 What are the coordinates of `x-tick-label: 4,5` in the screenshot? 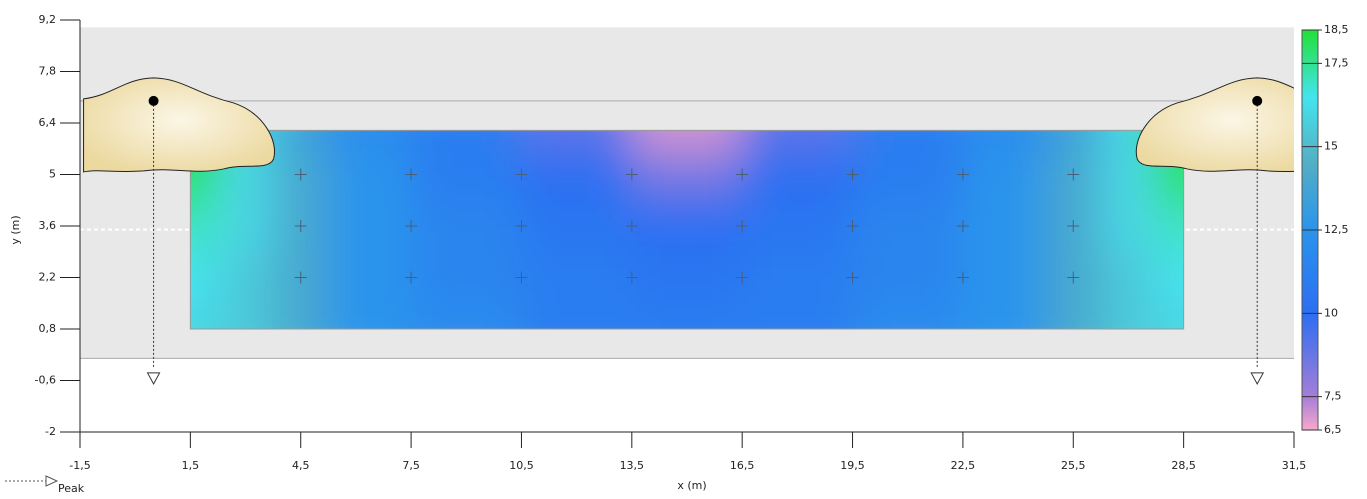 It's located at (301, 465).